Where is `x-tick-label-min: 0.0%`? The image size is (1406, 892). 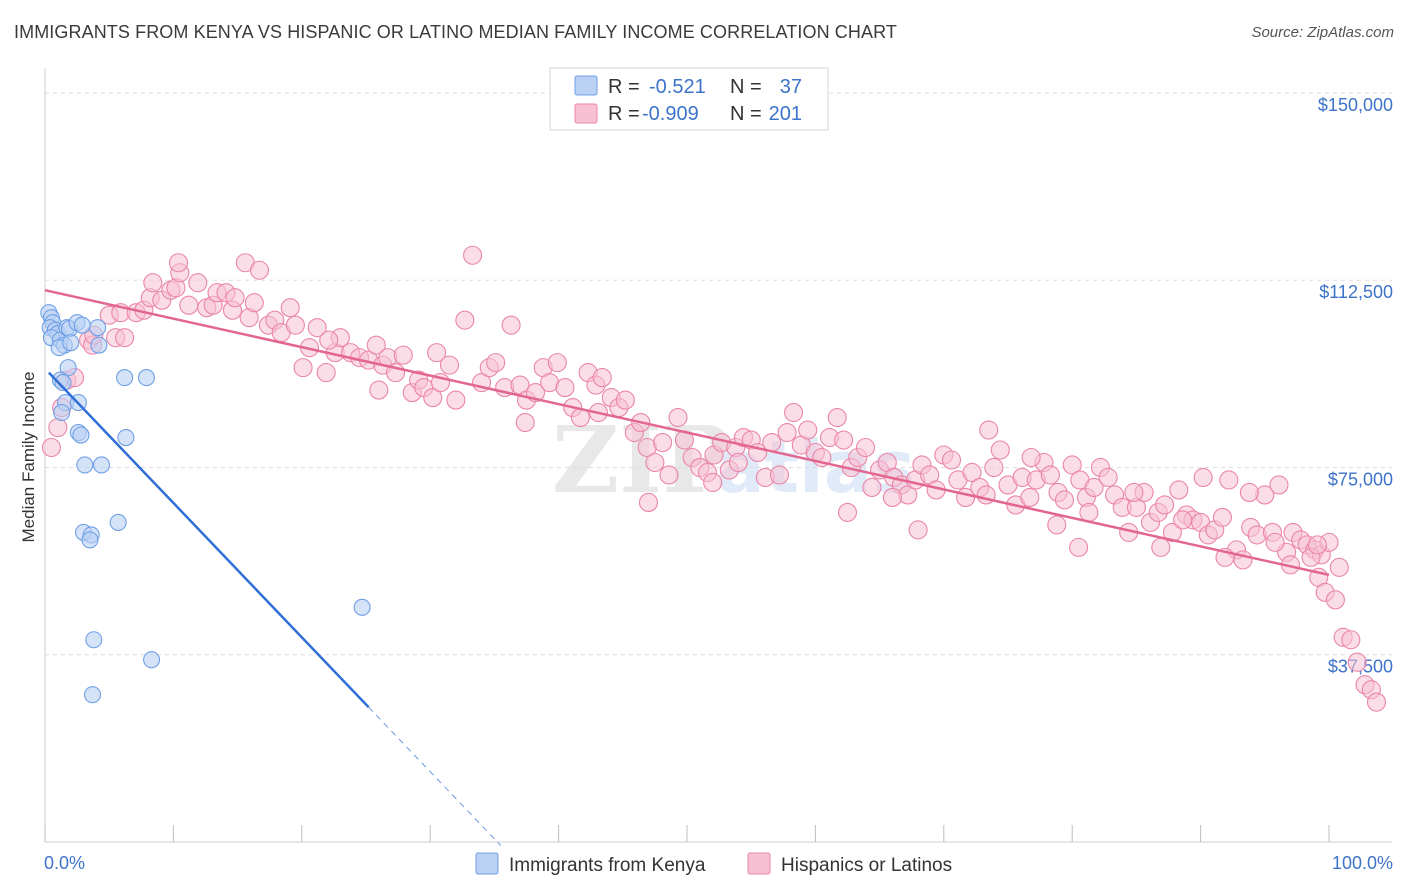
x-tick-label-min: 0.0% is located at coordinates (64, 863).